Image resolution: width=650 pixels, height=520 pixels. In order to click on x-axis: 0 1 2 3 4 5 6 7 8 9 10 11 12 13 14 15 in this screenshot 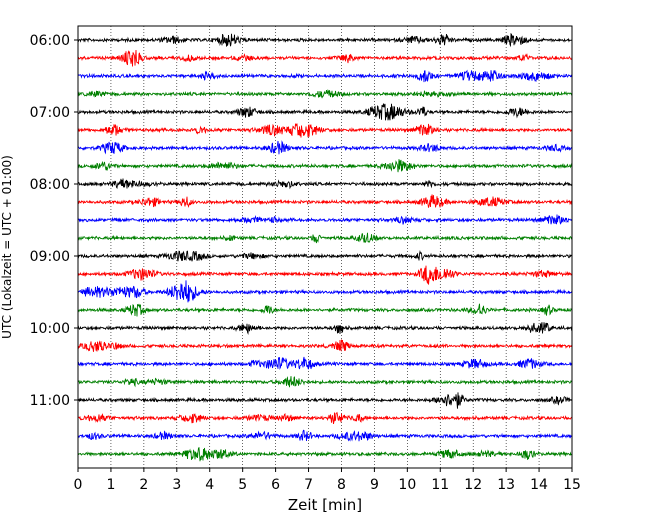, I will do `click(327, 480)`.